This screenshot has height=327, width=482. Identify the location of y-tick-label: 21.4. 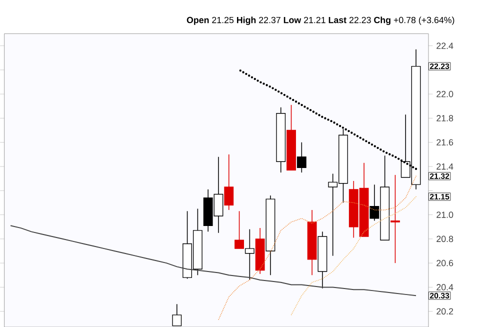
(445, 166).